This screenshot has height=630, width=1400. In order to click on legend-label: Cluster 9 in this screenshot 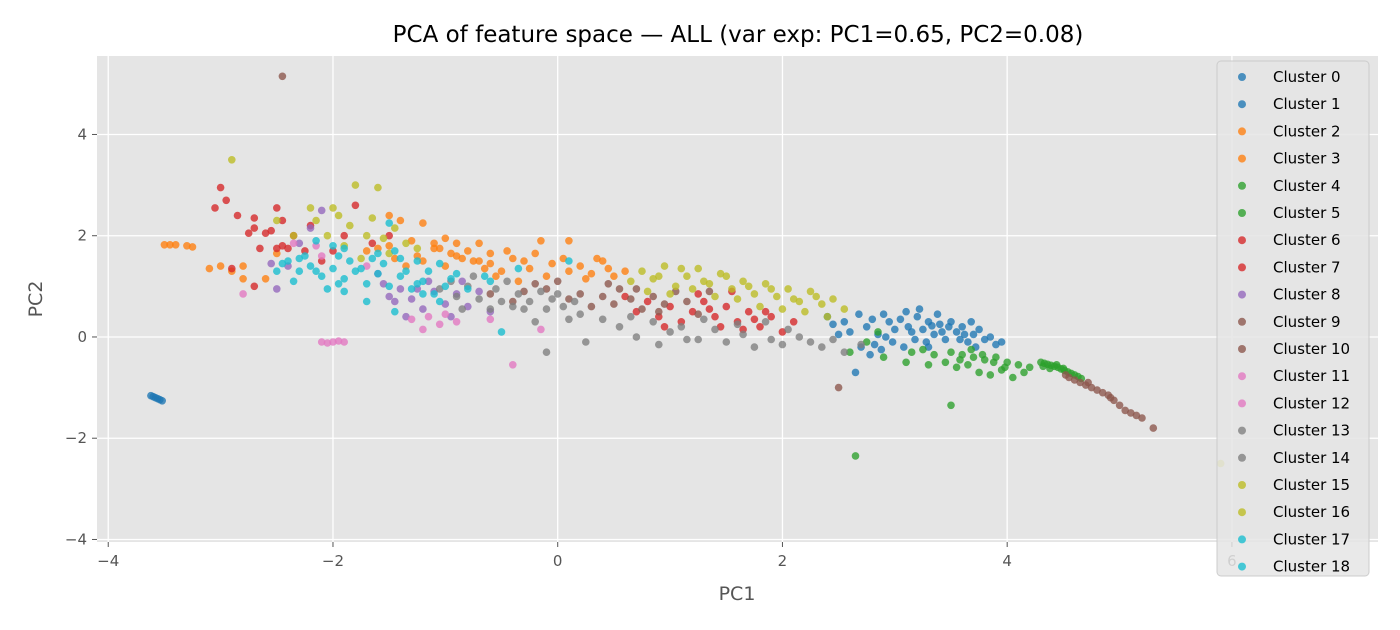, I will do `click(1307, 322)`.